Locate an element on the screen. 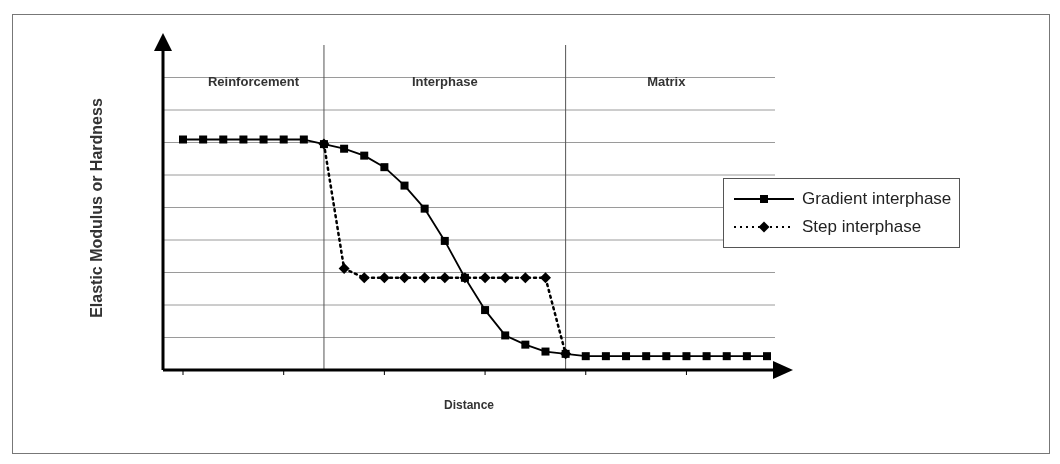 The height and width of the screenshot is (464, 1060). y-axis-title: Elastic Modulus or Hardness is located at coordinates (96, 207).